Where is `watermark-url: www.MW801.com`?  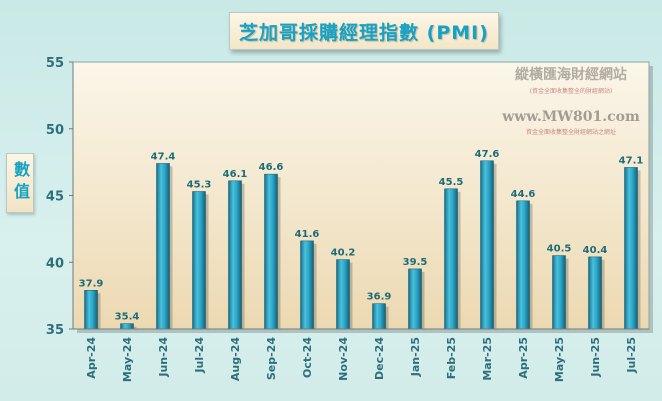 watermark-url: www.MW801.com is located at coordinates (570, 117).